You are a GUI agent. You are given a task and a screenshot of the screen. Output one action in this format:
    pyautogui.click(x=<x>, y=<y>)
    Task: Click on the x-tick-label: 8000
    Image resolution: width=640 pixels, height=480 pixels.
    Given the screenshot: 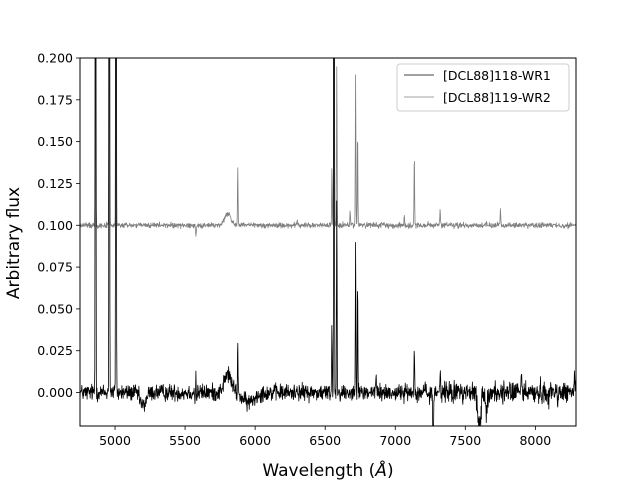 What is the action you would take?
    pyautogui.click(x=535, y=440)
    